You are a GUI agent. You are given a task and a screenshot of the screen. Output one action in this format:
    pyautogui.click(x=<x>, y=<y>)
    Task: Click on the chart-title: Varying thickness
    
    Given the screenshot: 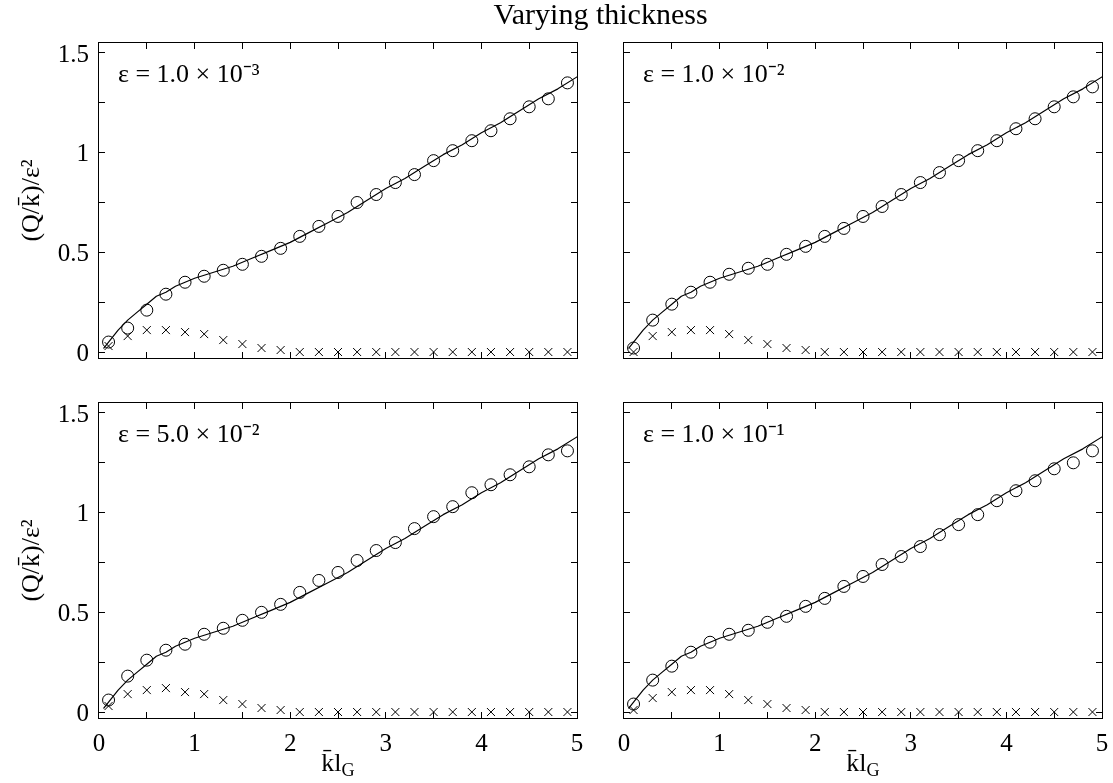 What is the action you would take?
    pyautogui.click(x=600, y=15)
    